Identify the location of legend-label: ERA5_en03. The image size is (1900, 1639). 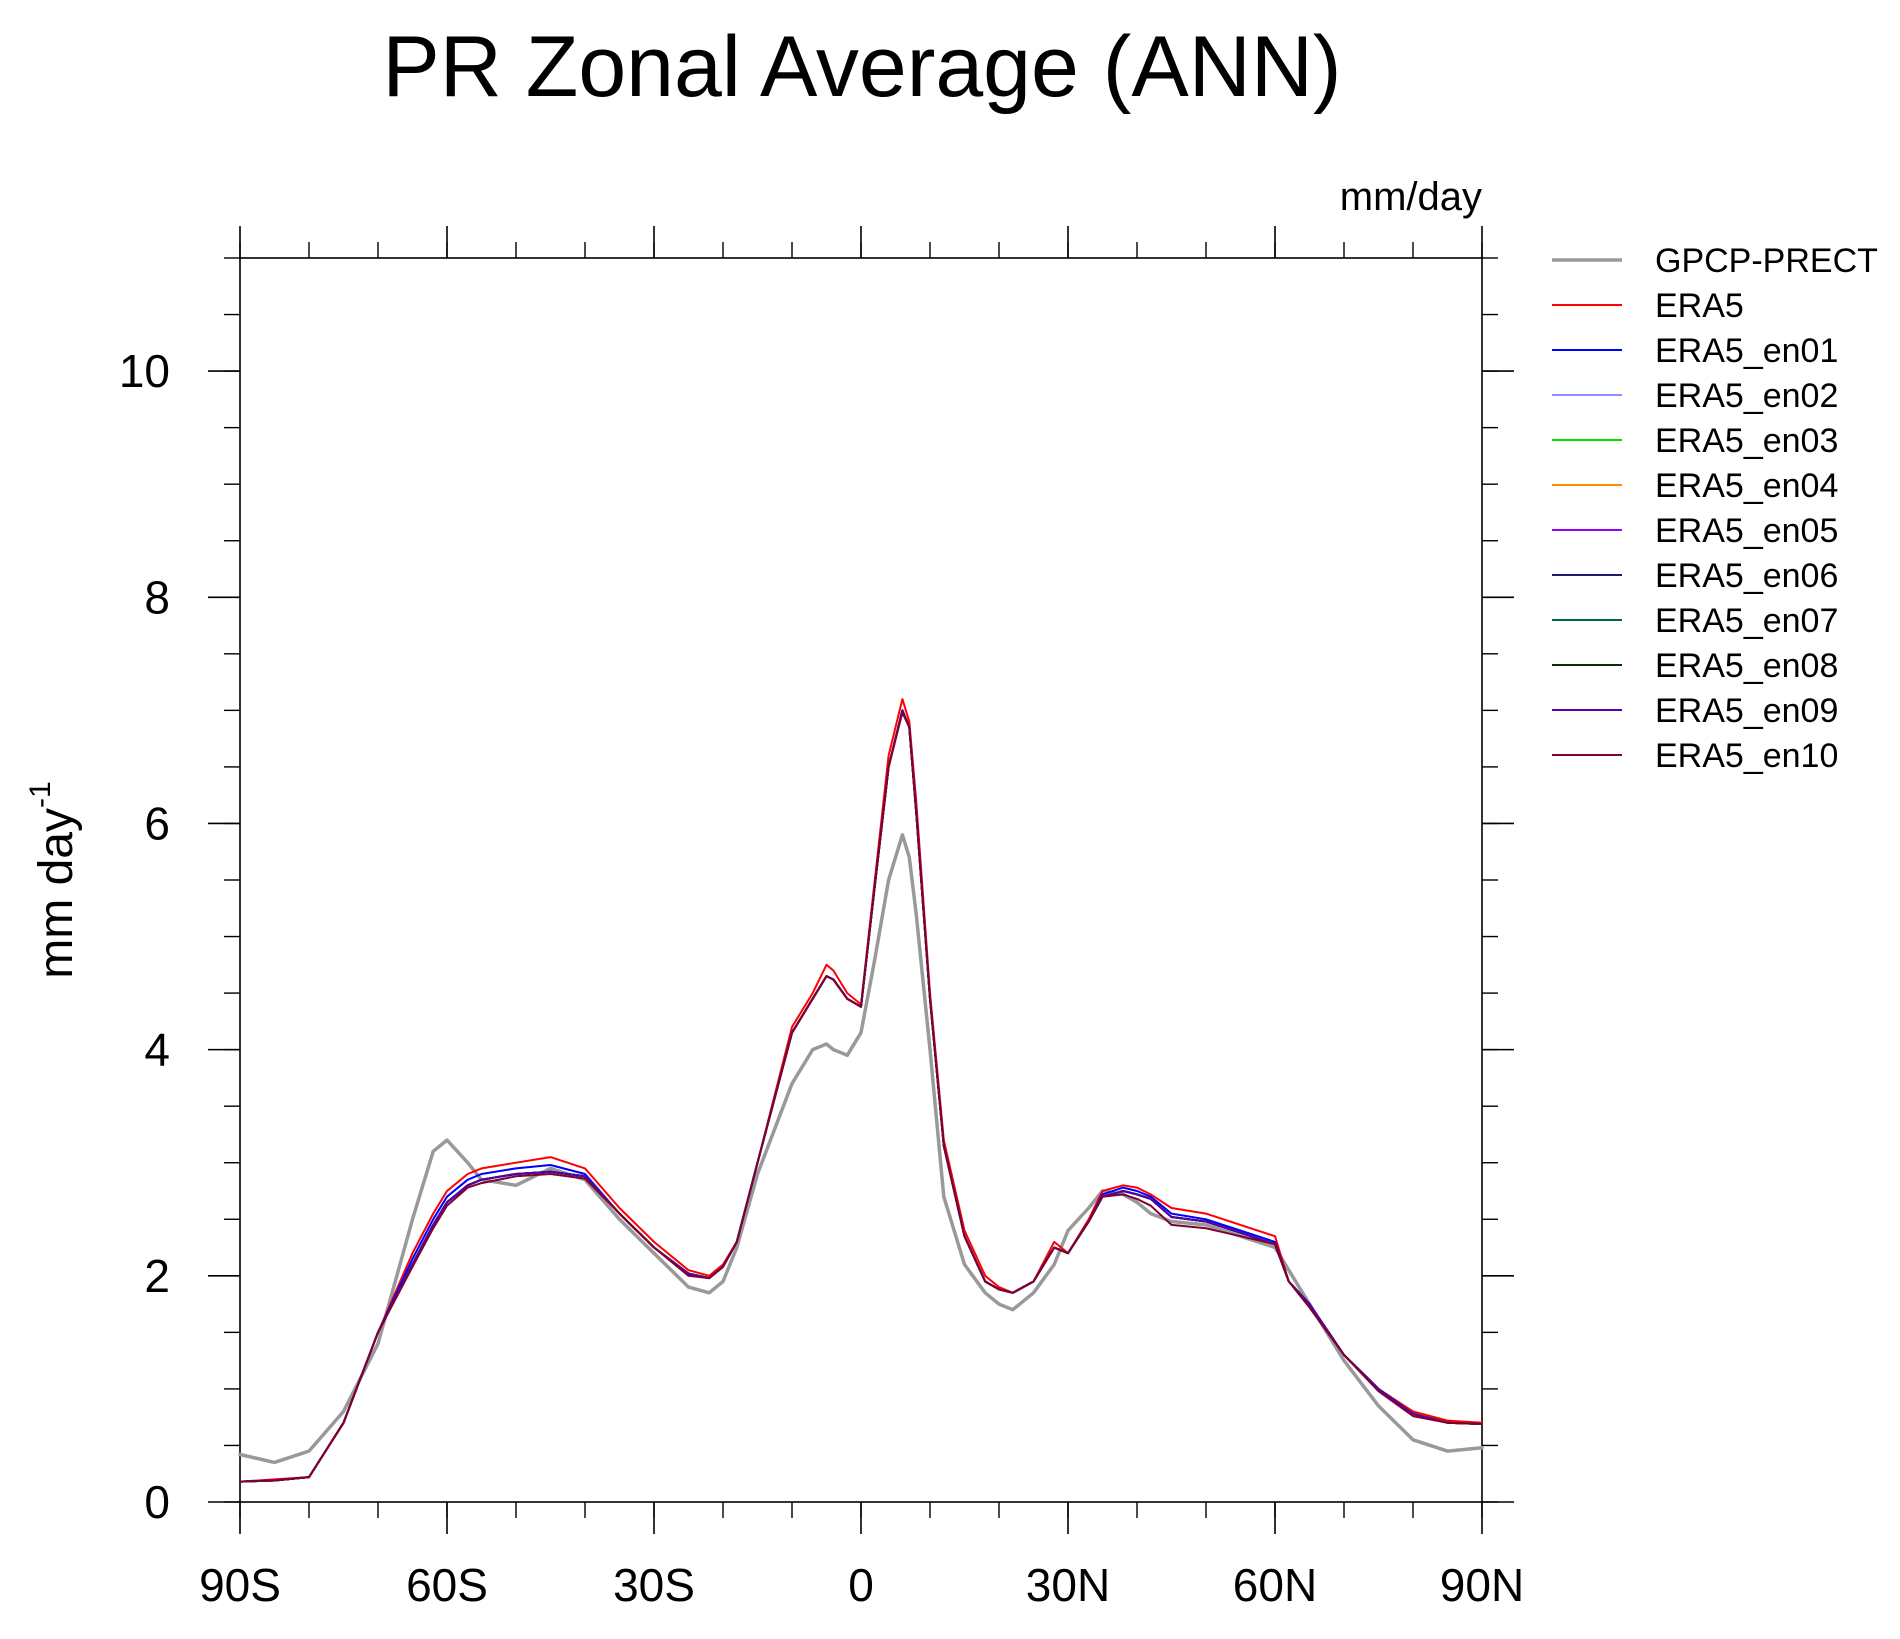
(1746, 441).